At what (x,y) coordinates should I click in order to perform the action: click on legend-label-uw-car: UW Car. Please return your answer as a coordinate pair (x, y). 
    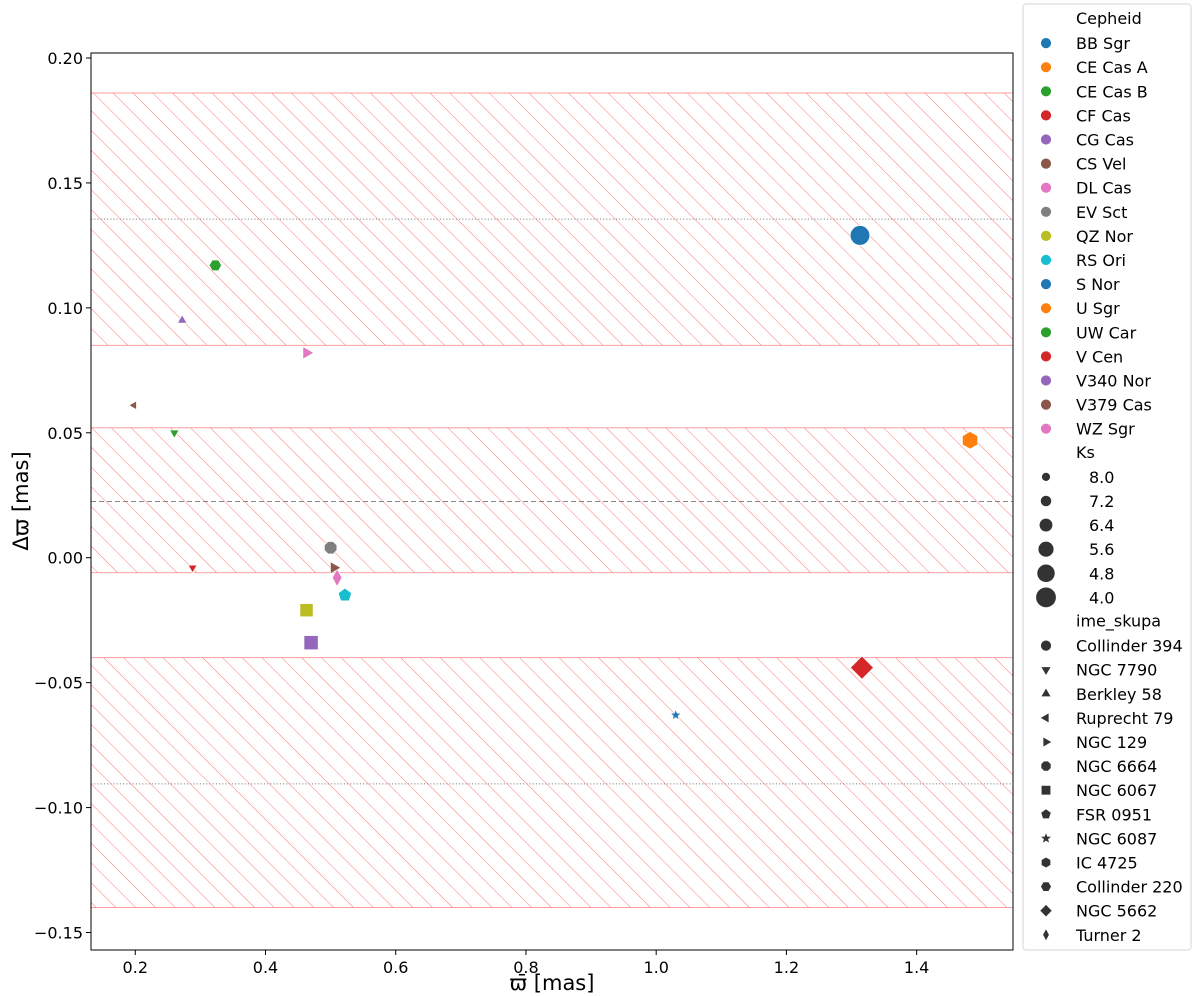
    Looking at the image, I should click on (1106, 332).